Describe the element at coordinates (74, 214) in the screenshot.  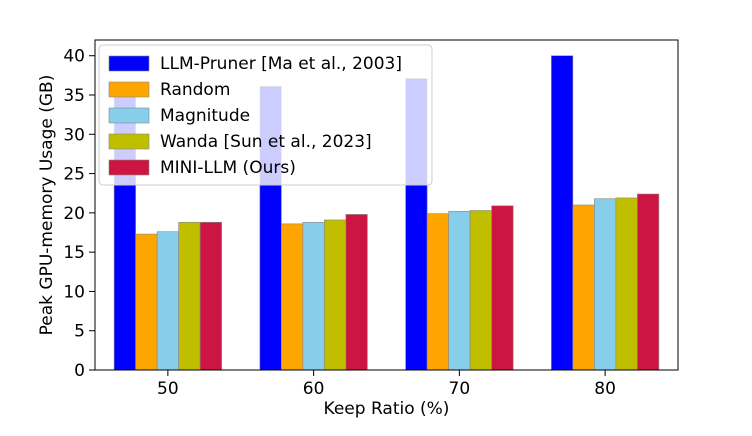
I see `y-tick-label: 20` at that location.